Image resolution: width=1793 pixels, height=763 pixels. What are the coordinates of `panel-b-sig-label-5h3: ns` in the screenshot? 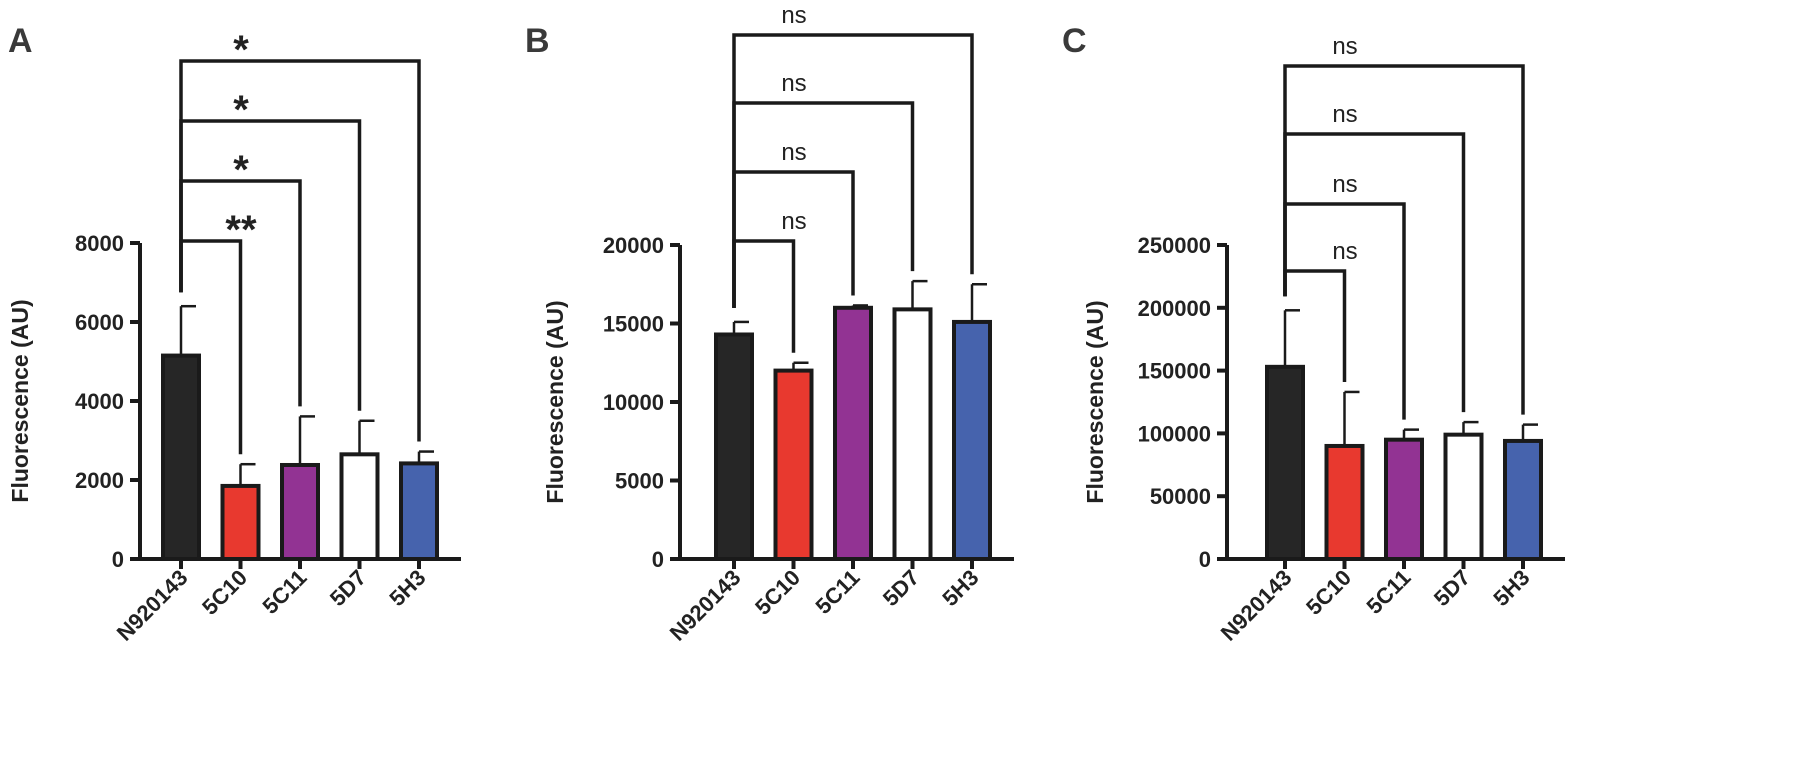 It's located at (793, 15).